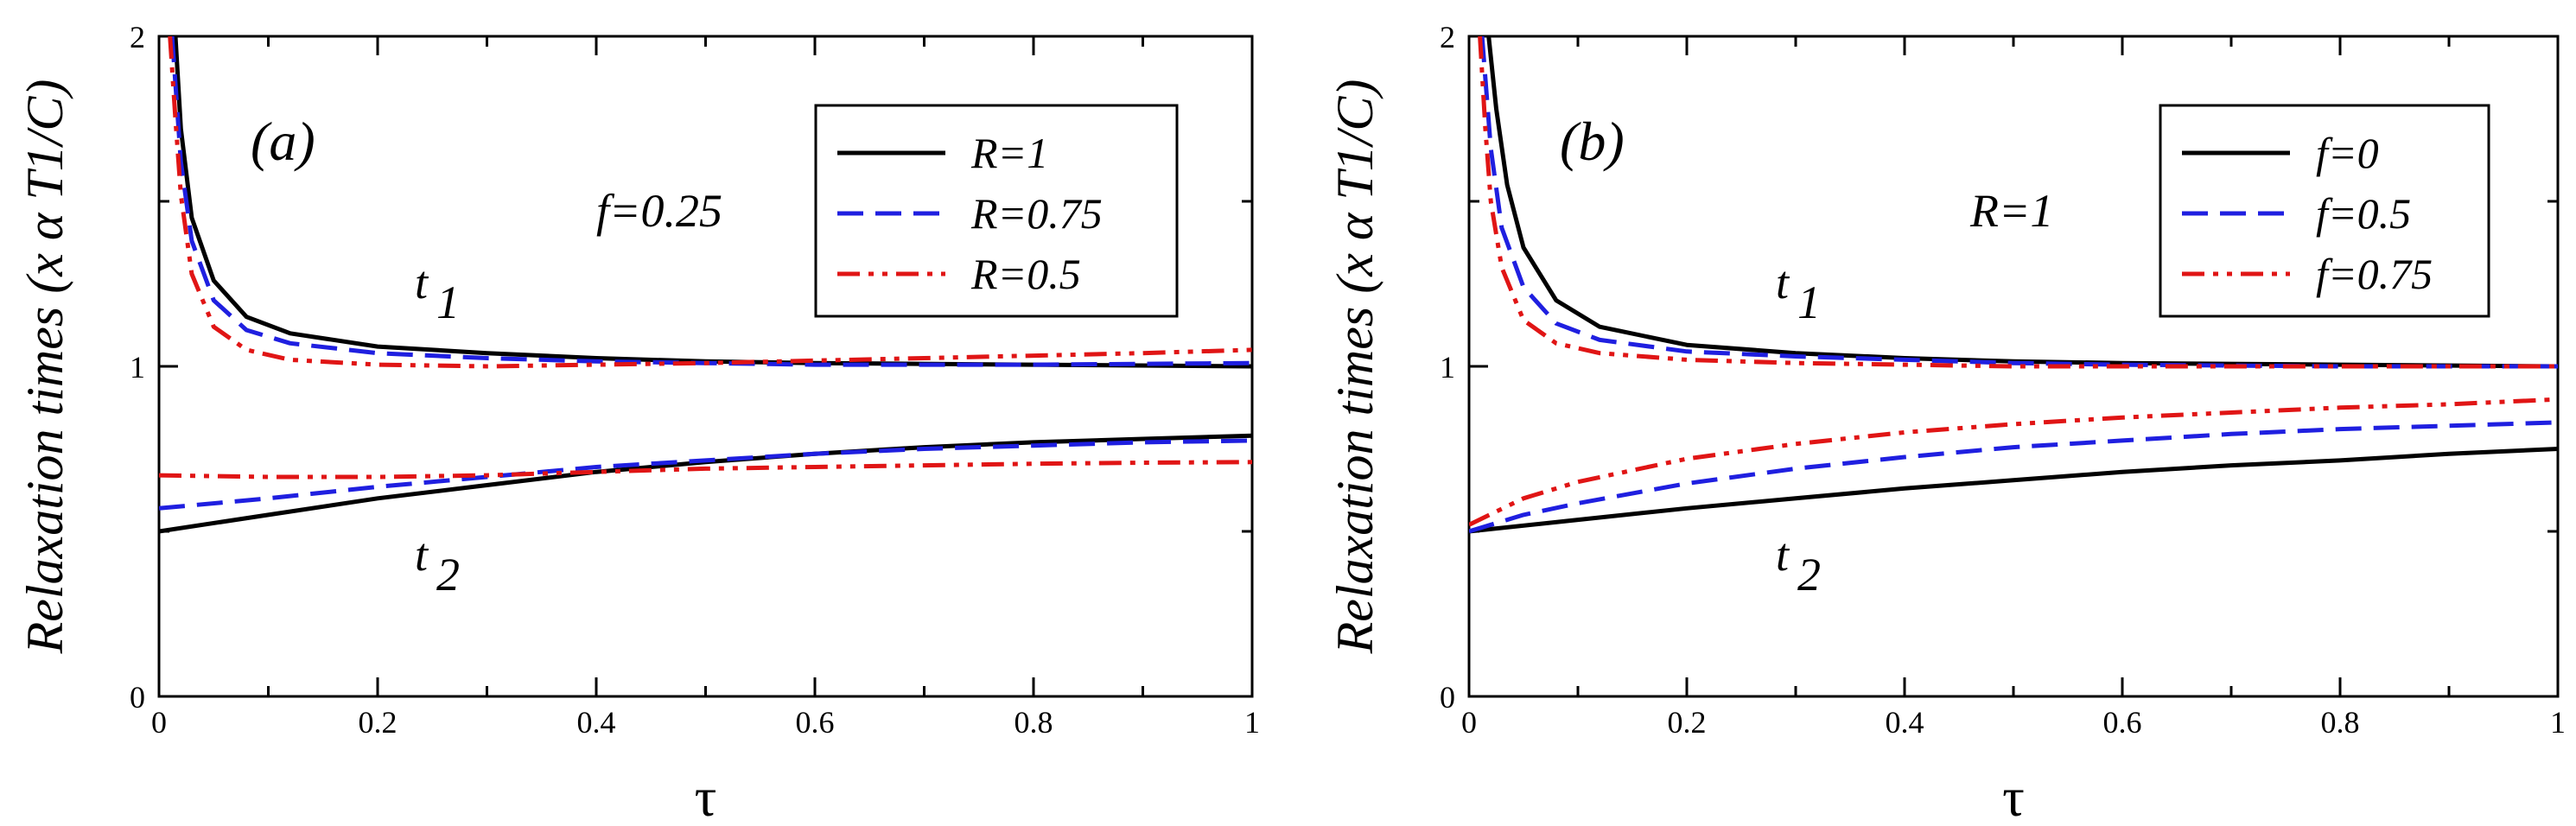 The width and height of the screenshot is (2576, 826). What do you see at coordinates (2347, 153) in the screenshot?
I see `legend-label: f=0` at bounding box center [2347, 153].